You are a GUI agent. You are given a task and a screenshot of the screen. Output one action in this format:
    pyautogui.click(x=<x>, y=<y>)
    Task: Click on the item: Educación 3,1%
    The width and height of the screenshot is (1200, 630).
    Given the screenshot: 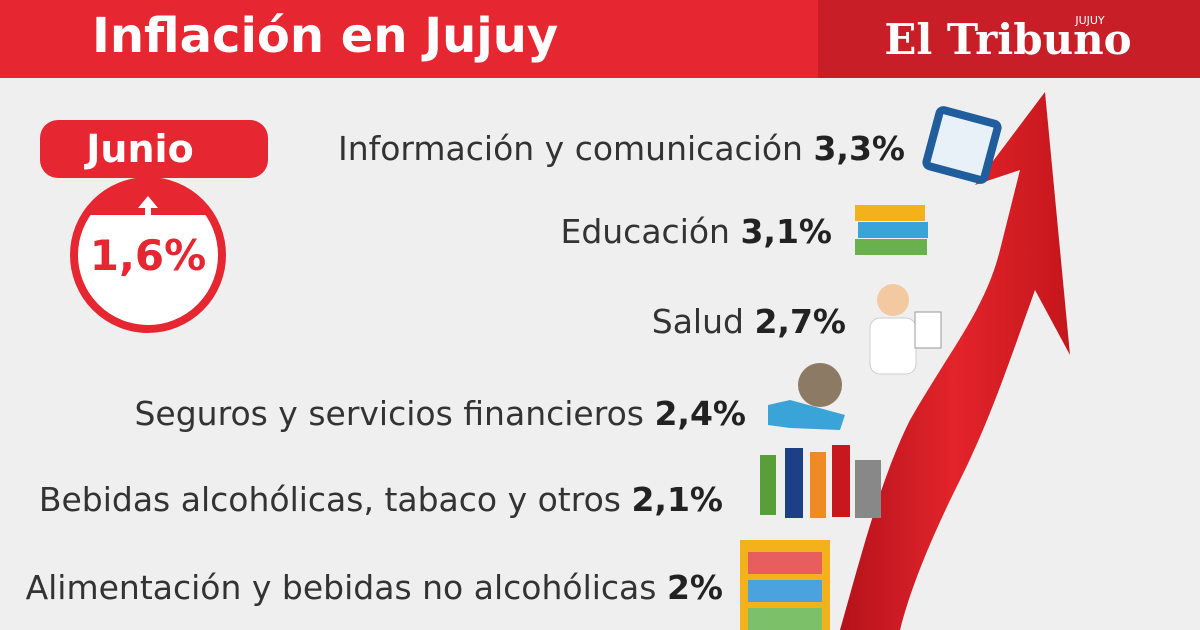 What is the action you would take?
    pyautogui.click(x=696, y=231)
    